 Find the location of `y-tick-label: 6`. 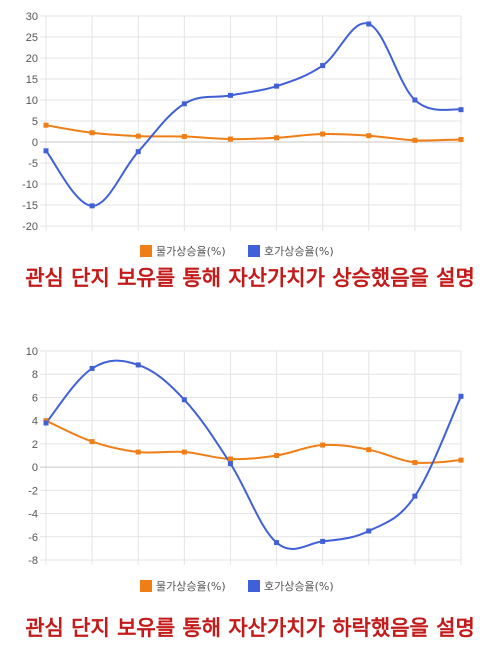

y-tick-label: 6 is located at coordinates (35, 398).